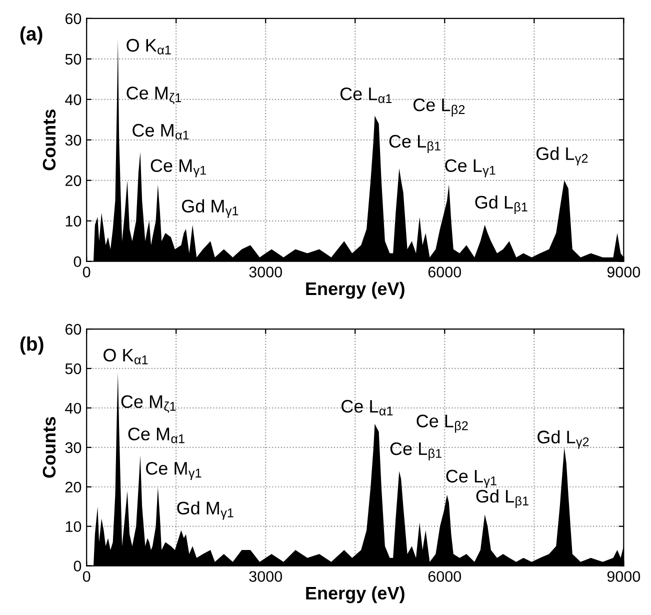  Describe the element at coordinates (32, 345) in the screenshot. I see `chart-title: (b)` at that location.